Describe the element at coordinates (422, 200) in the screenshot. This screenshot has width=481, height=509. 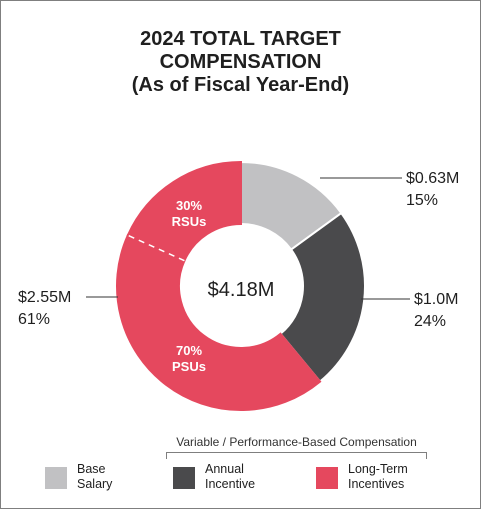
I see `base-percent-label: 15%` at that location.